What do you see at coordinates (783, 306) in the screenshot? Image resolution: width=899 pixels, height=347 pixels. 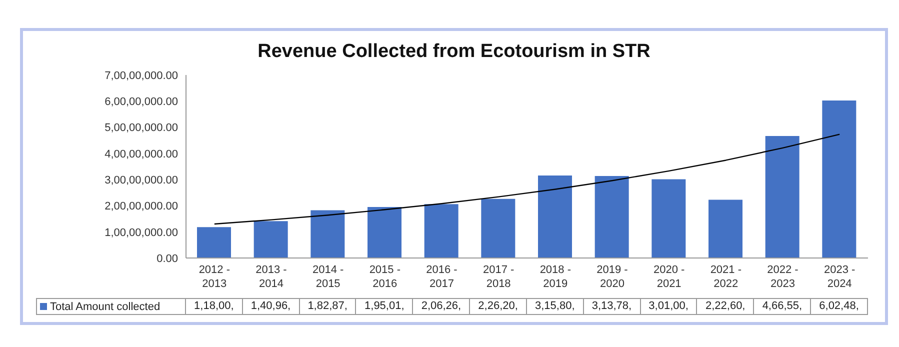 I see `data-label: 4,66,55,` at bounding box center [783, 306].